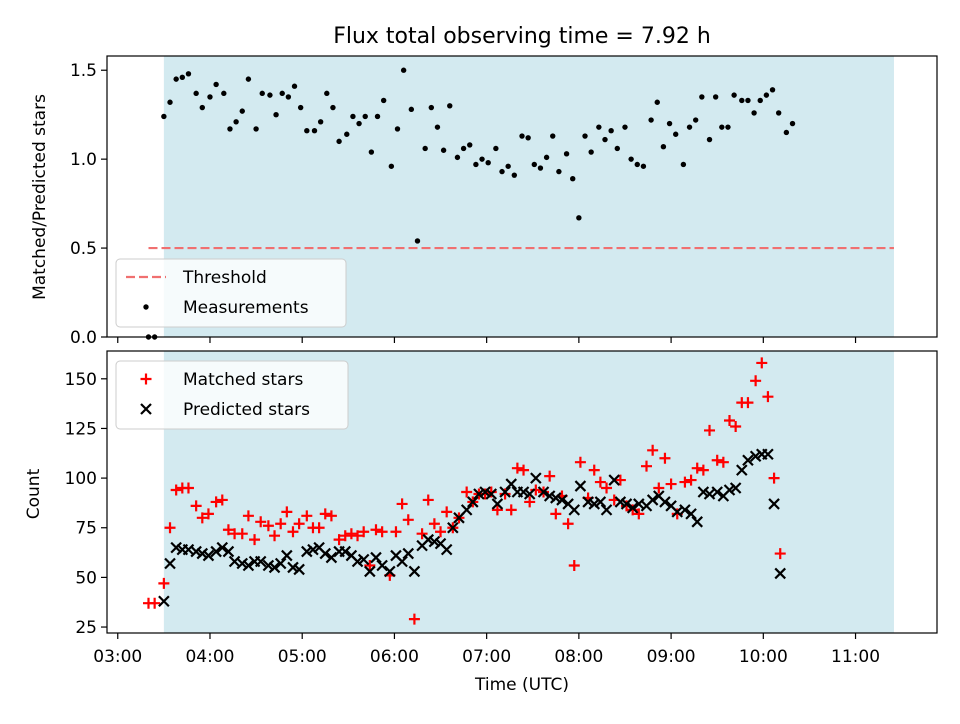 This screenshot has height=724, width=960. What do you see at coordinates (86, 578) in the screenshot?
I see `y-tick-label: 50` at bounding box center [86, 578].